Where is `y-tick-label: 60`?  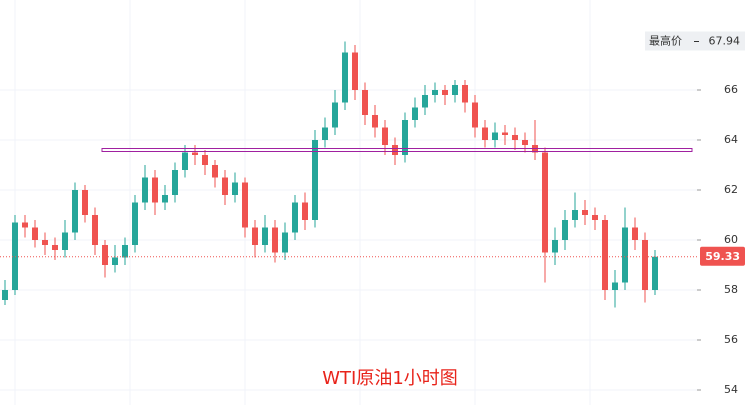 y-tick-label: 60 is located at coordinates (731, 239).